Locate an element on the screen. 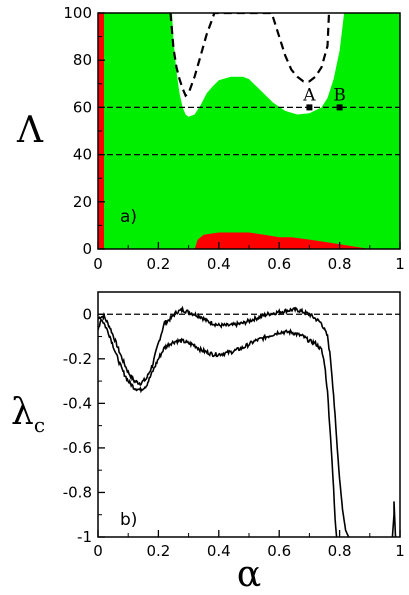 The image size is (409, 595). panel-b-y-axis-label: λc is located at coordinates (28, 414).